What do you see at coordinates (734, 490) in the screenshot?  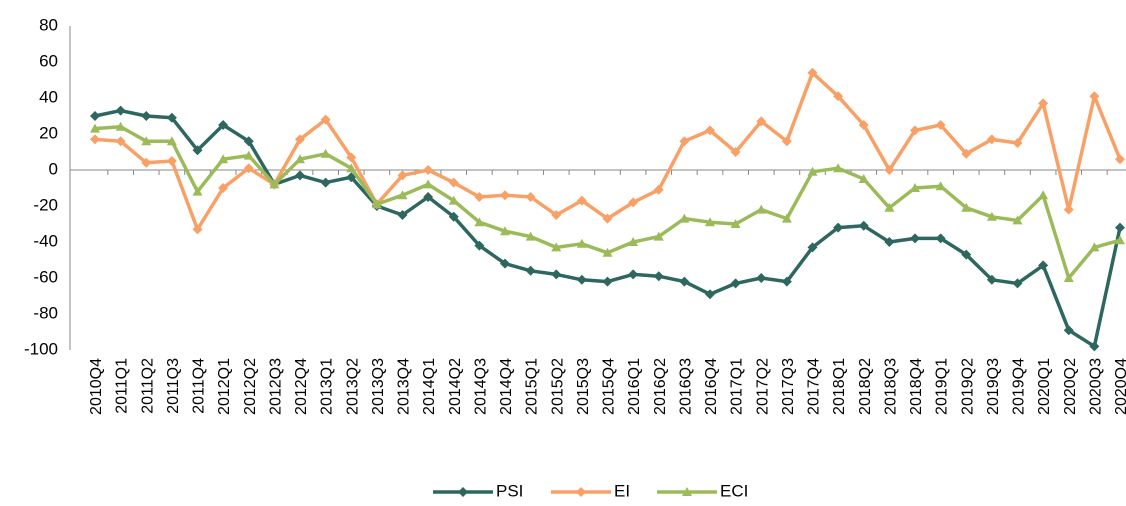 I see `legend-label: ECI` at bounding box center [734, 490].